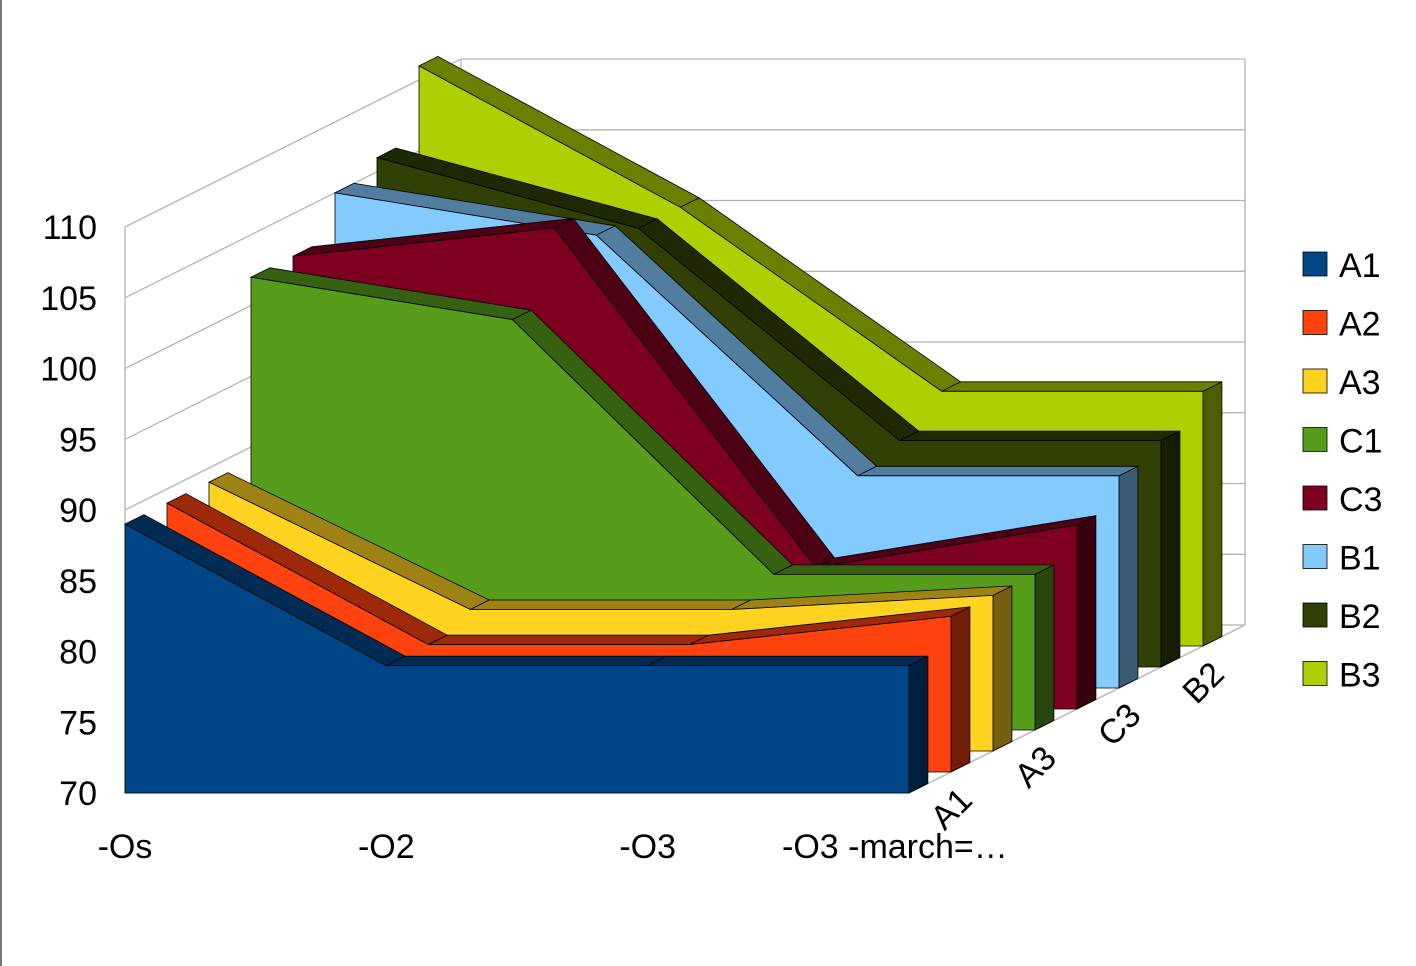 Image resolution: width=1416 pixels, height=966 pixels. I want to click on slab-end-b3, so click(1212, 514).